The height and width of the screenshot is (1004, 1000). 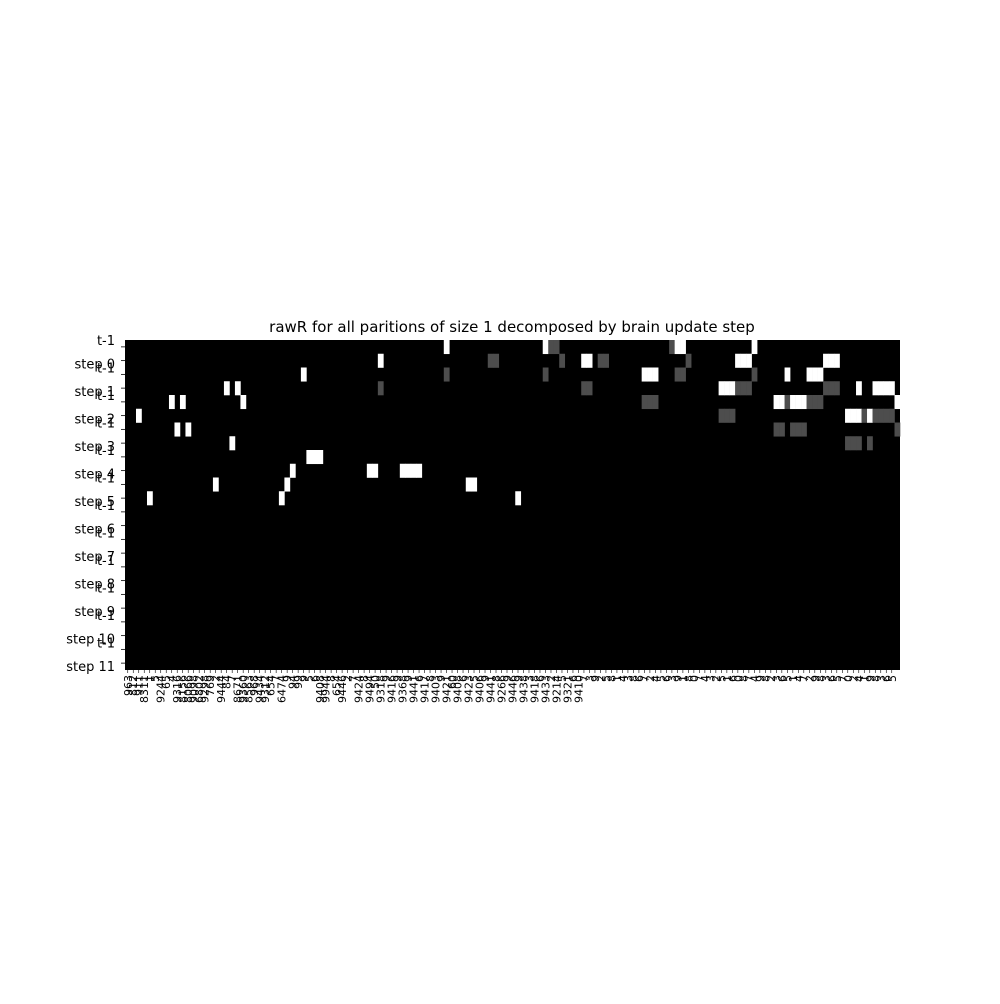 What do you see at coordinates (315, 678) in the screenshot?
I see `x-tick-label: 6` at bounding box center [315, 678].